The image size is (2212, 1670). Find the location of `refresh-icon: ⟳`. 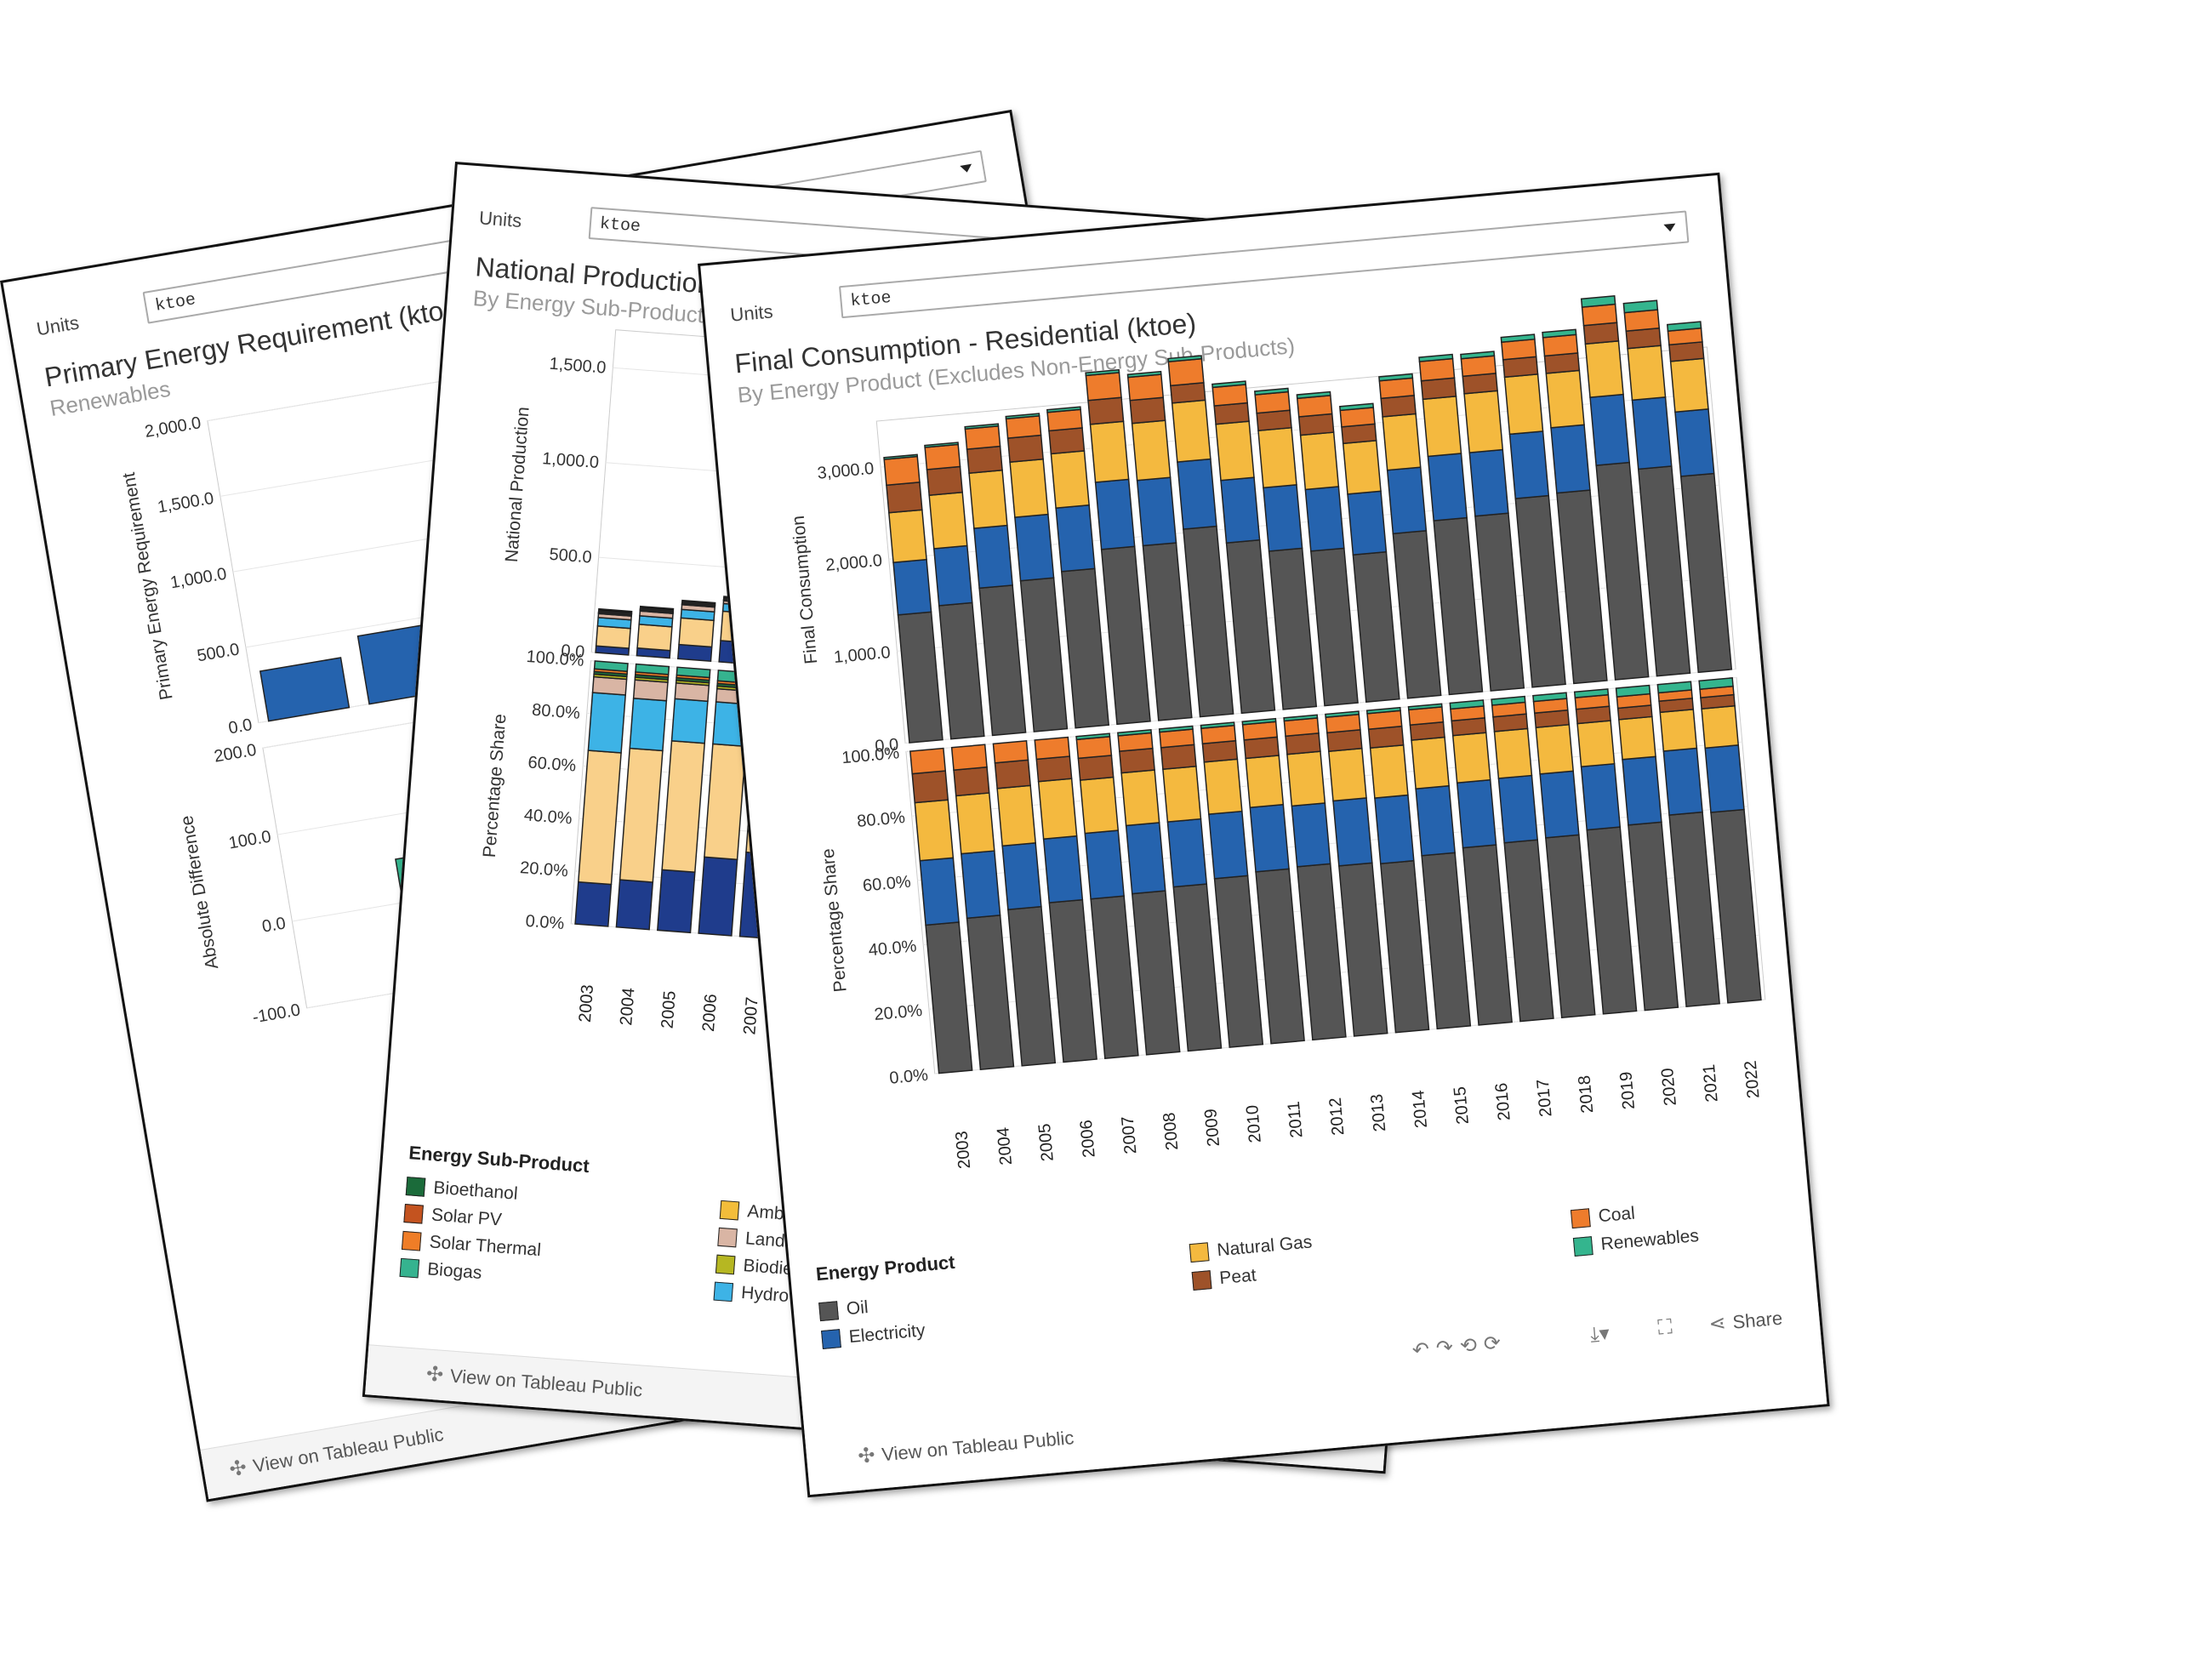

refresh-icon: ⟳ is located at coordinates (1492, 1343).